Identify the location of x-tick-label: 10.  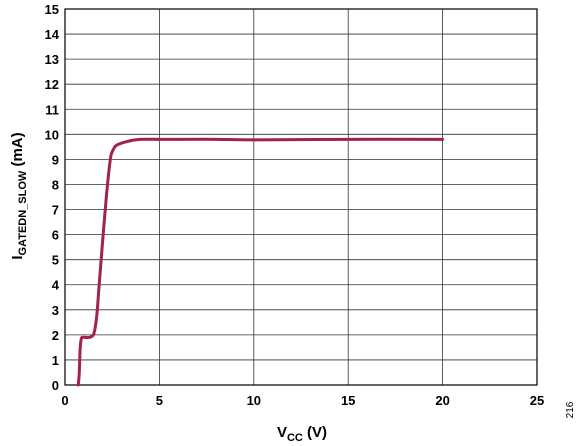
(254, 400).